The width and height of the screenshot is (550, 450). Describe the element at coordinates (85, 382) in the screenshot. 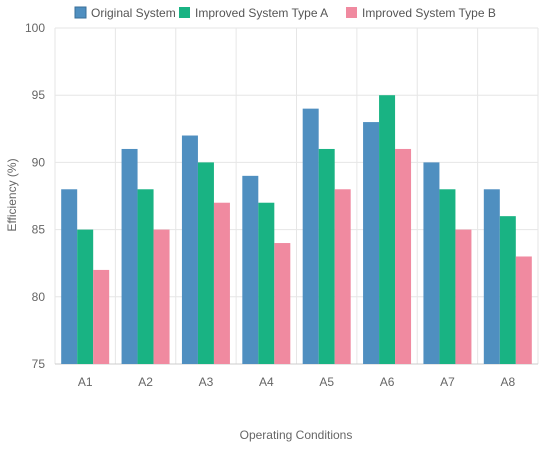

I see `x-tick-label: A1` at that location.